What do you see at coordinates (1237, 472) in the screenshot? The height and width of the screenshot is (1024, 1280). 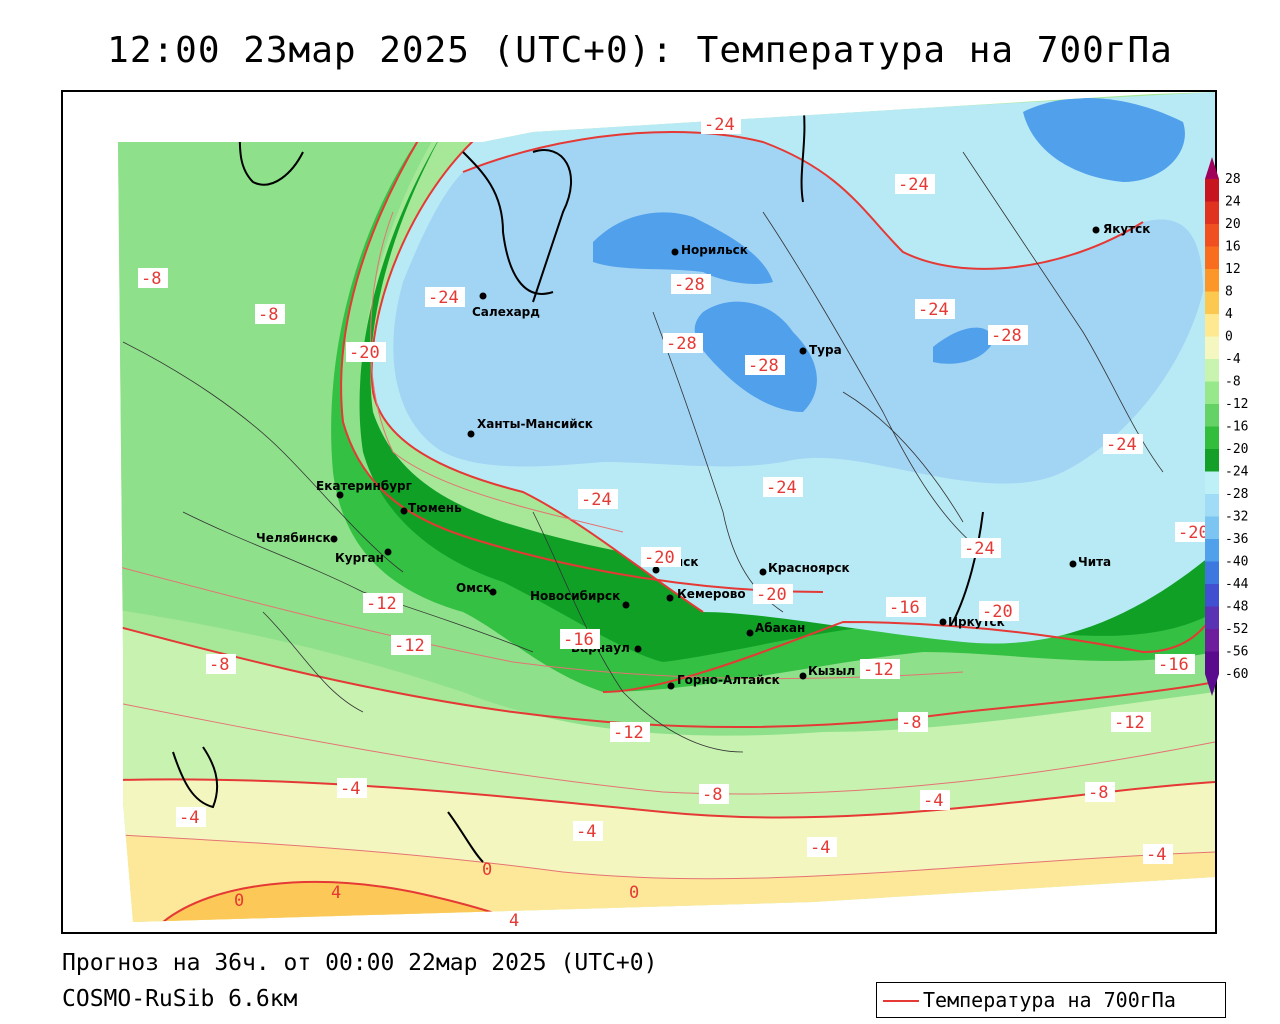 I see `colorbar-tick-label: -24` at bounding box center [1237, 472].